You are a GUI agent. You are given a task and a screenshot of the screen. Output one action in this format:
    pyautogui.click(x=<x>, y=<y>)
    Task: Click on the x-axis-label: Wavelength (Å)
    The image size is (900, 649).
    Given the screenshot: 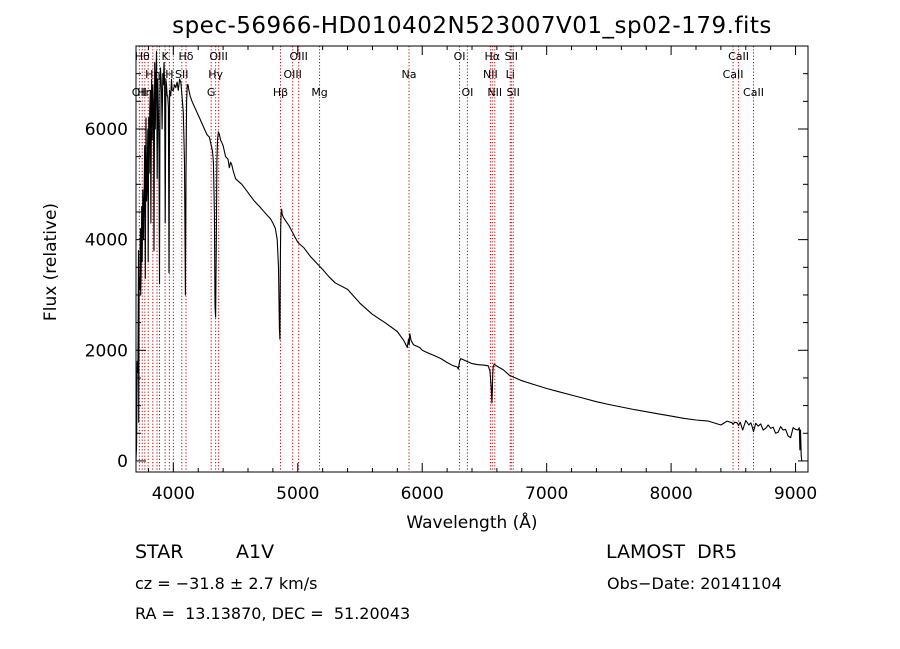 What is the action you would take?
    pyautogui.click(x=471, y=522)
    